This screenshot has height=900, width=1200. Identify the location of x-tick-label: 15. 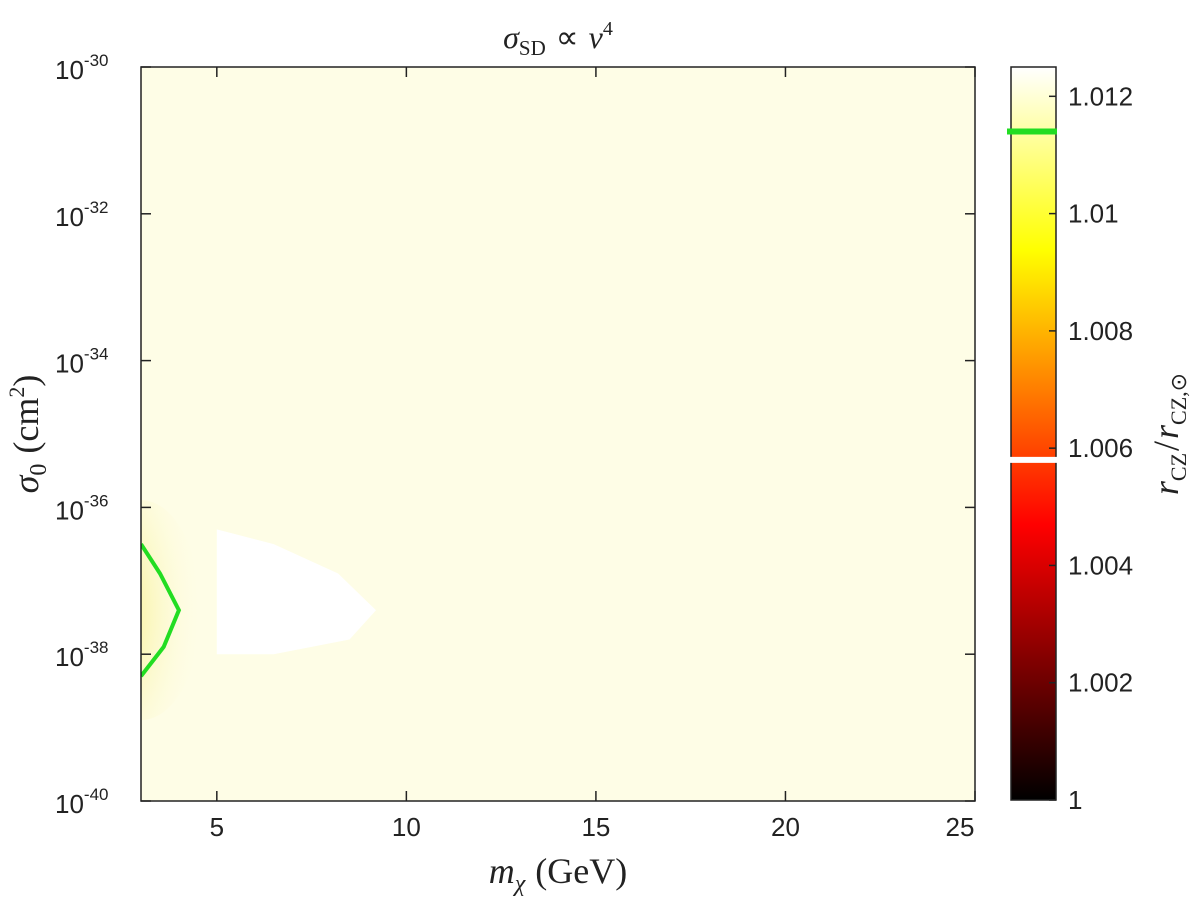
(595, 827).